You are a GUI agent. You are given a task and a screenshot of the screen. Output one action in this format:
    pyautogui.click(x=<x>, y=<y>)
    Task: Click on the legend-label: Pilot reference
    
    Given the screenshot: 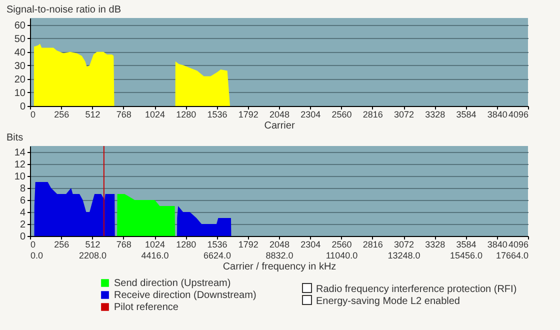 What is the action you would take?
    pyautogui.click(x=146, y=307)
    